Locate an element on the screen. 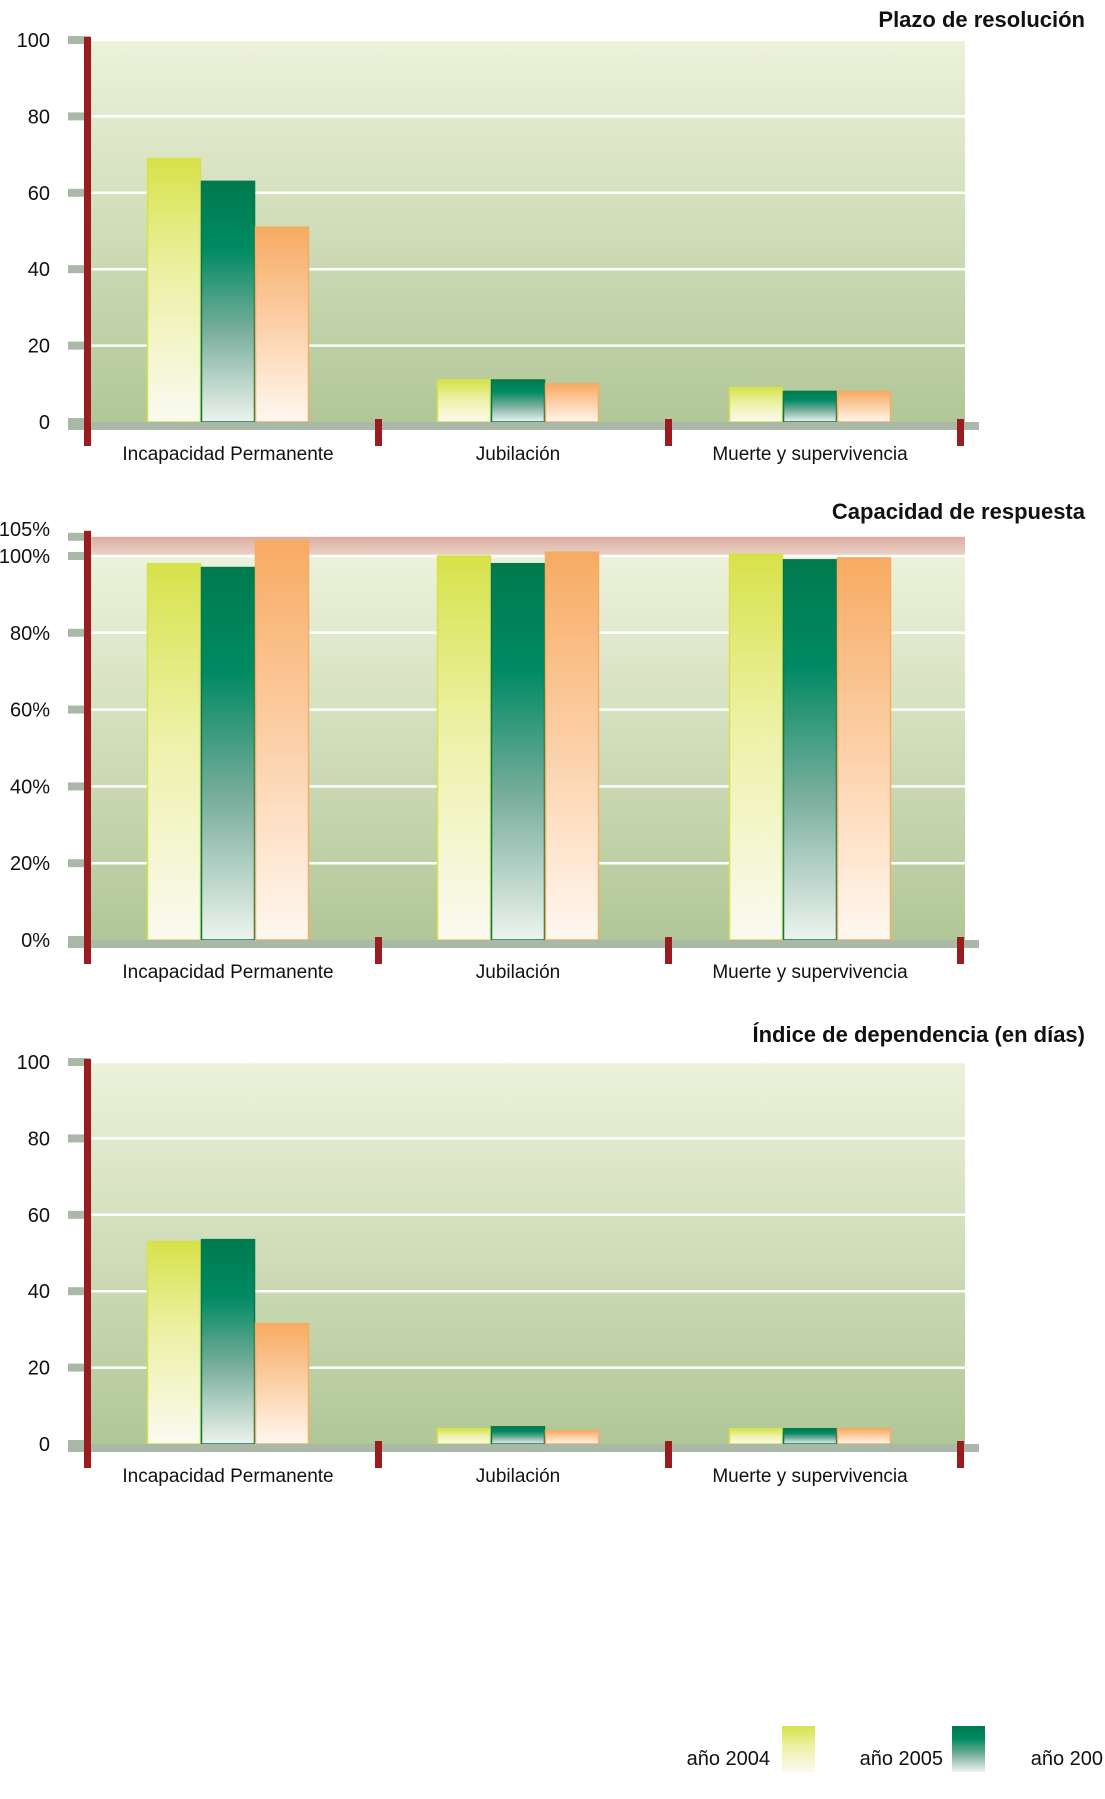  y-tick-label: 0% is located at coordinates (35, 941).